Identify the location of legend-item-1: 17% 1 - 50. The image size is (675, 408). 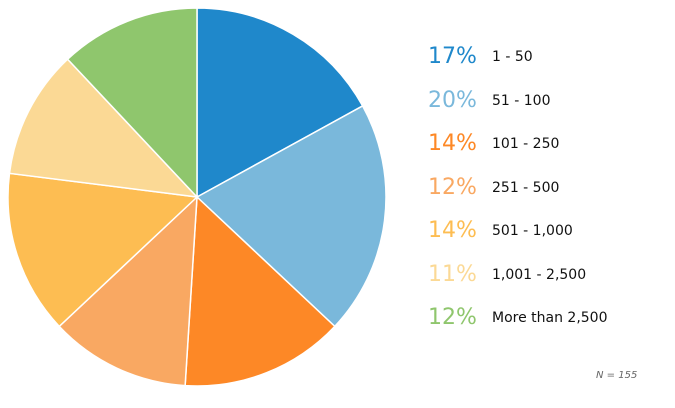
(480, 57).